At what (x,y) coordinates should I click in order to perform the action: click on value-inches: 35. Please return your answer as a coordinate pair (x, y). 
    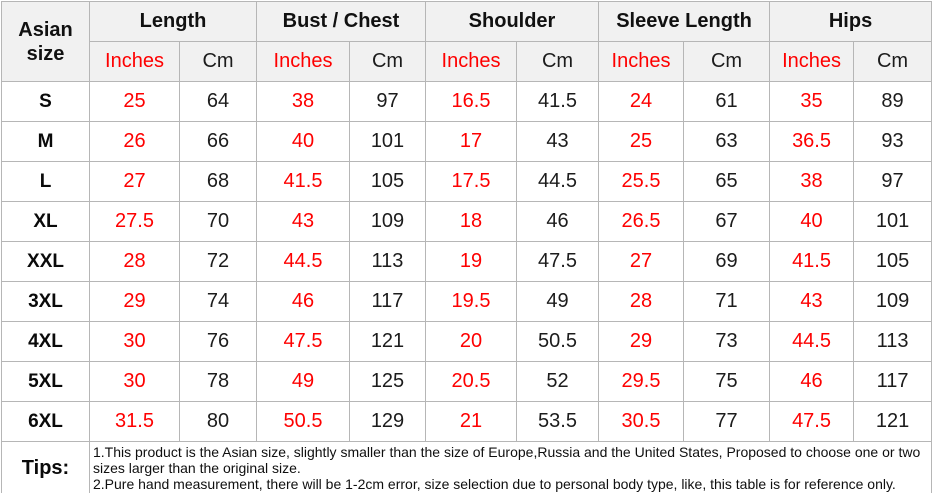
    Looking at the image, I should click on (812, 101).